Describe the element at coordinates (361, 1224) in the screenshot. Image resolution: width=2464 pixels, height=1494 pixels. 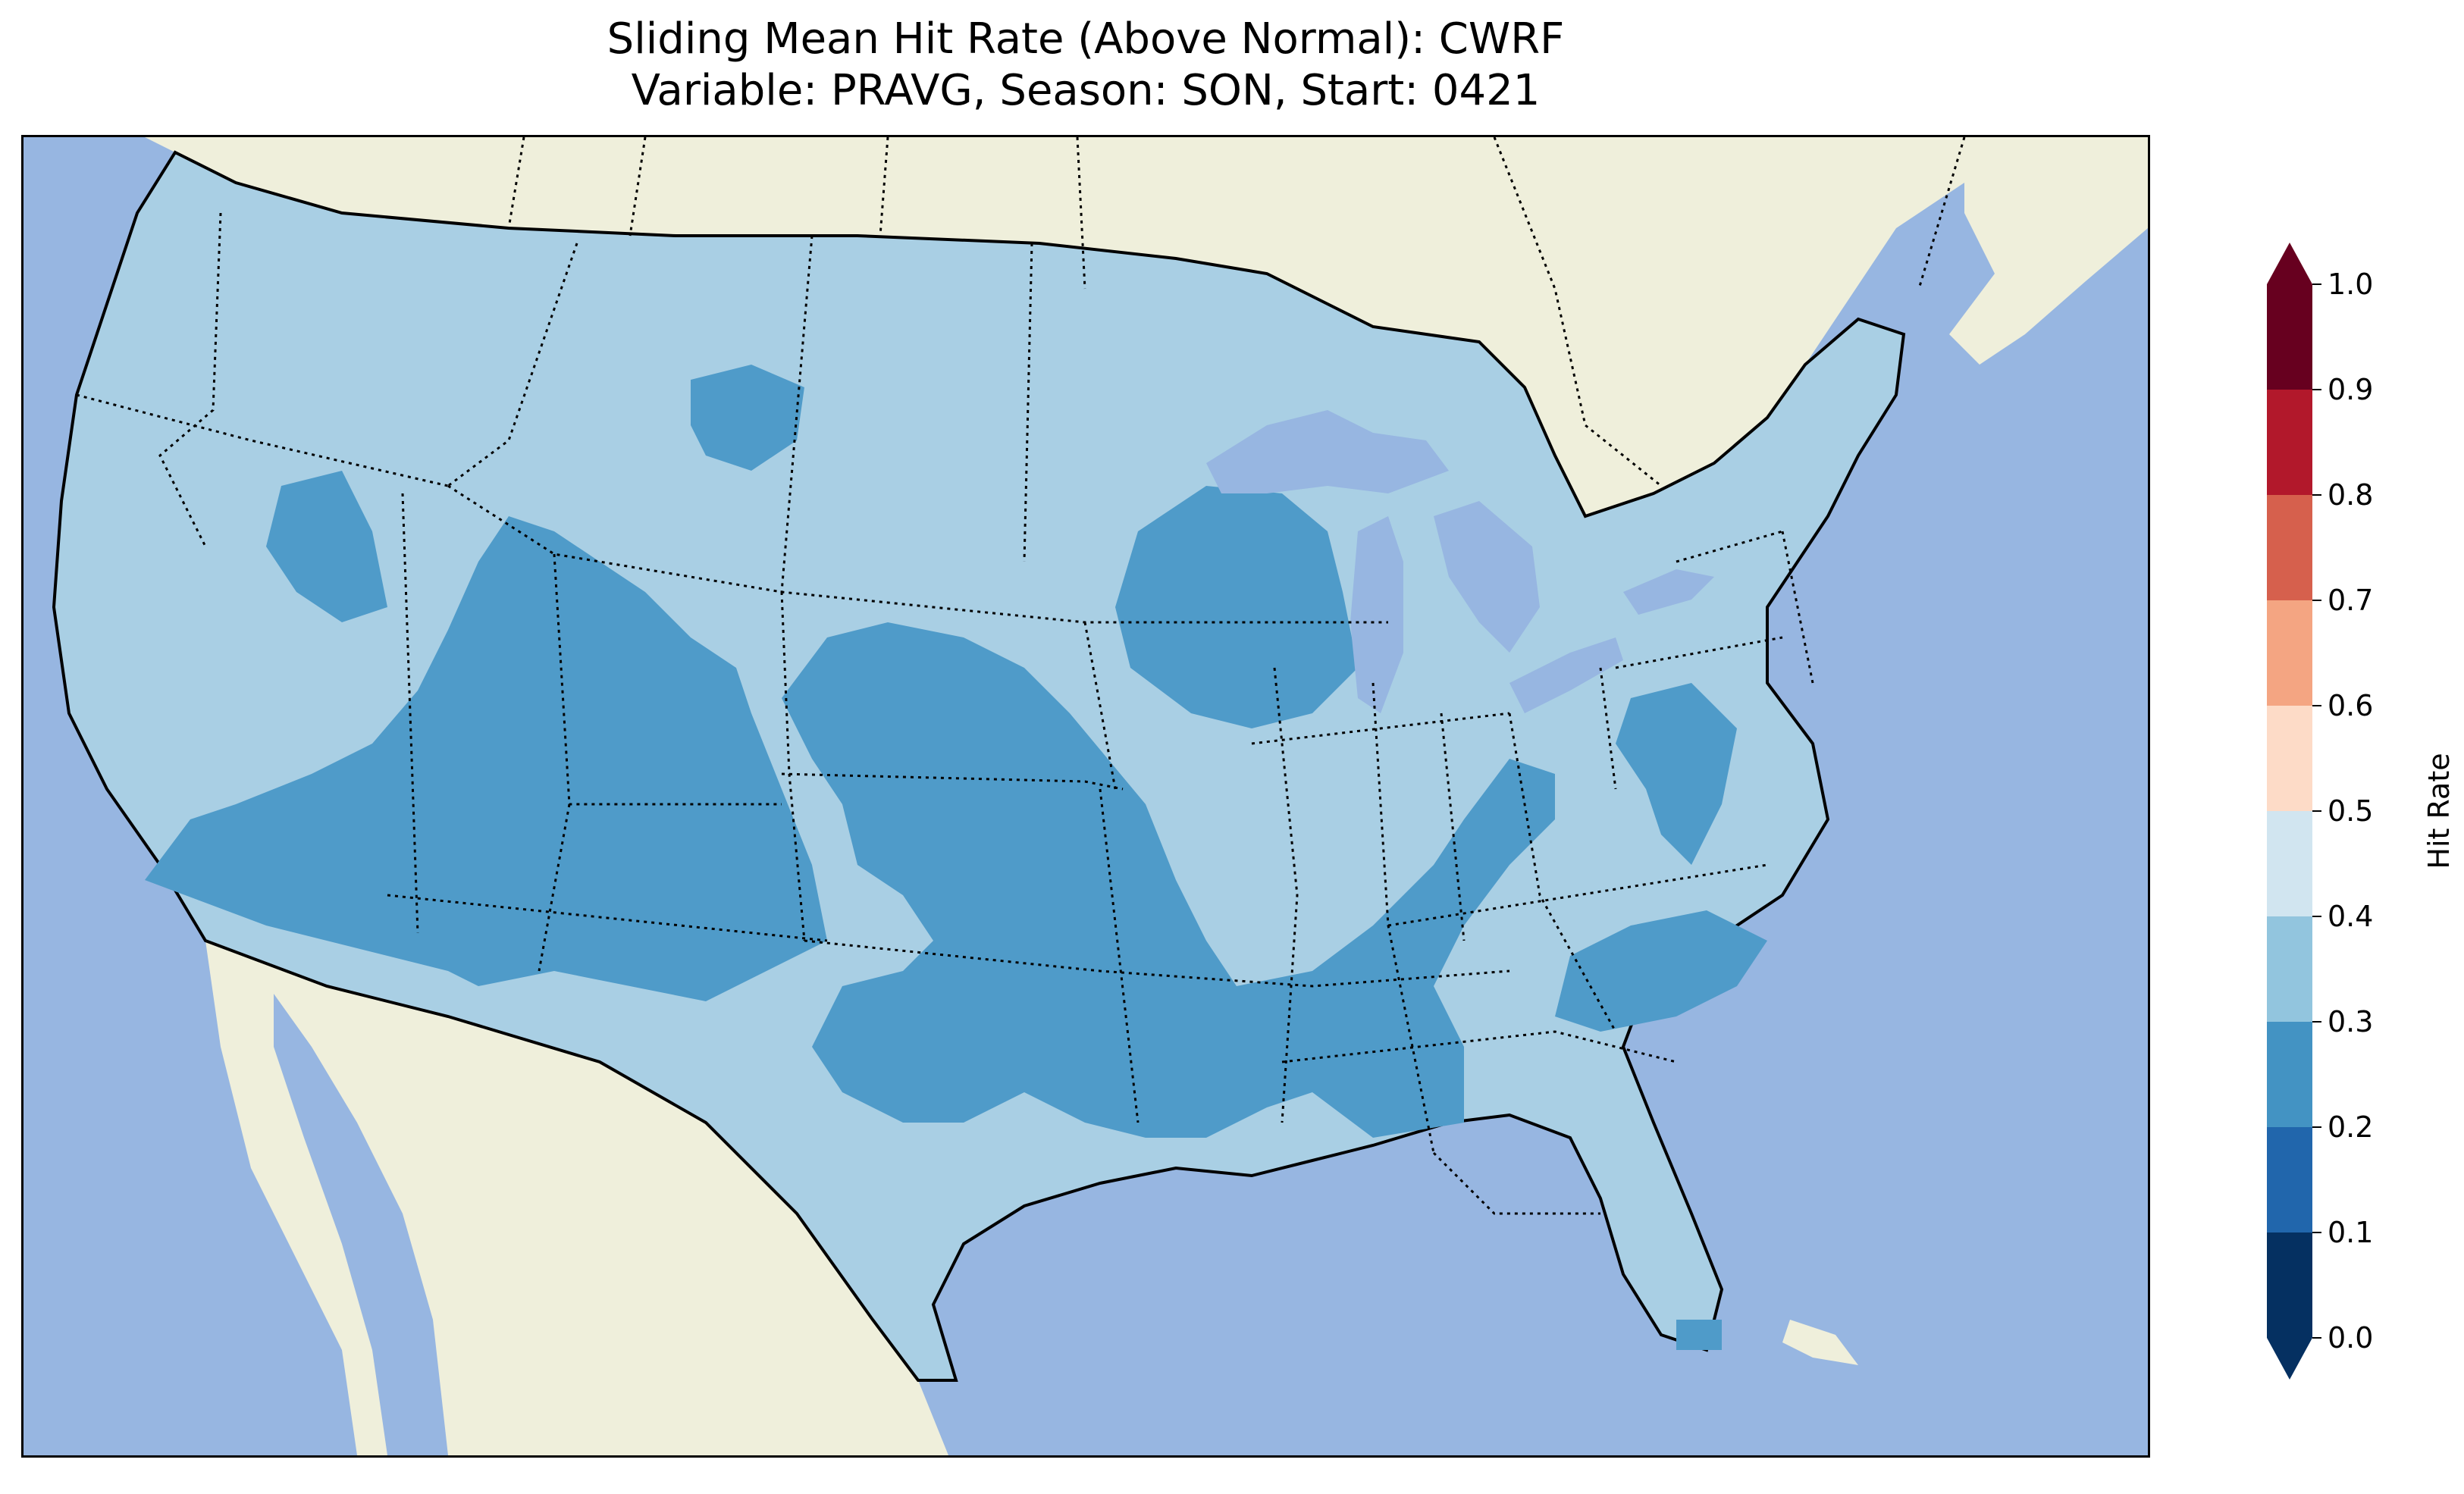
I see `gulf-of-california` at that location.